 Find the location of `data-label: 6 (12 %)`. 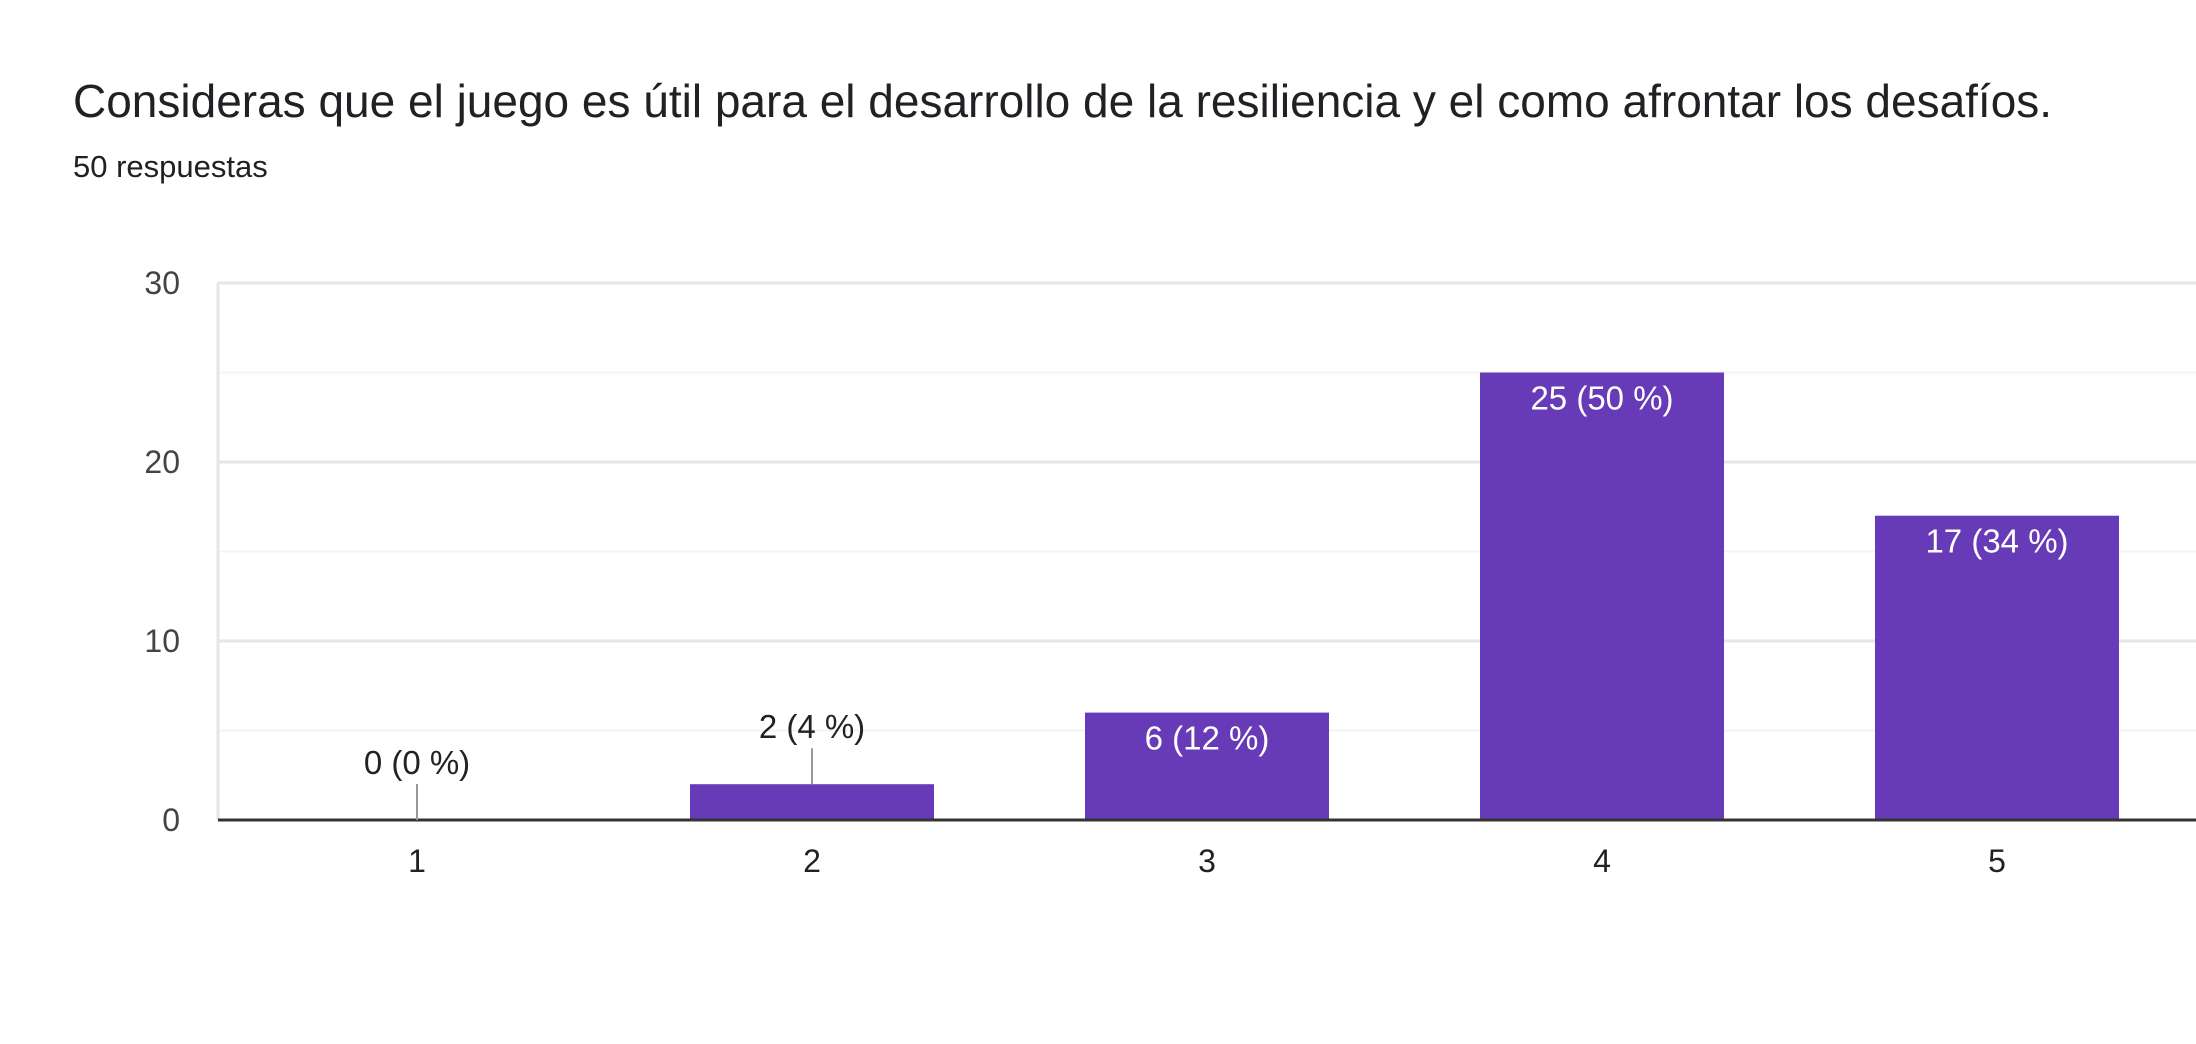

data-label: 6 (12 %) is located at coordinates (1207, 738).